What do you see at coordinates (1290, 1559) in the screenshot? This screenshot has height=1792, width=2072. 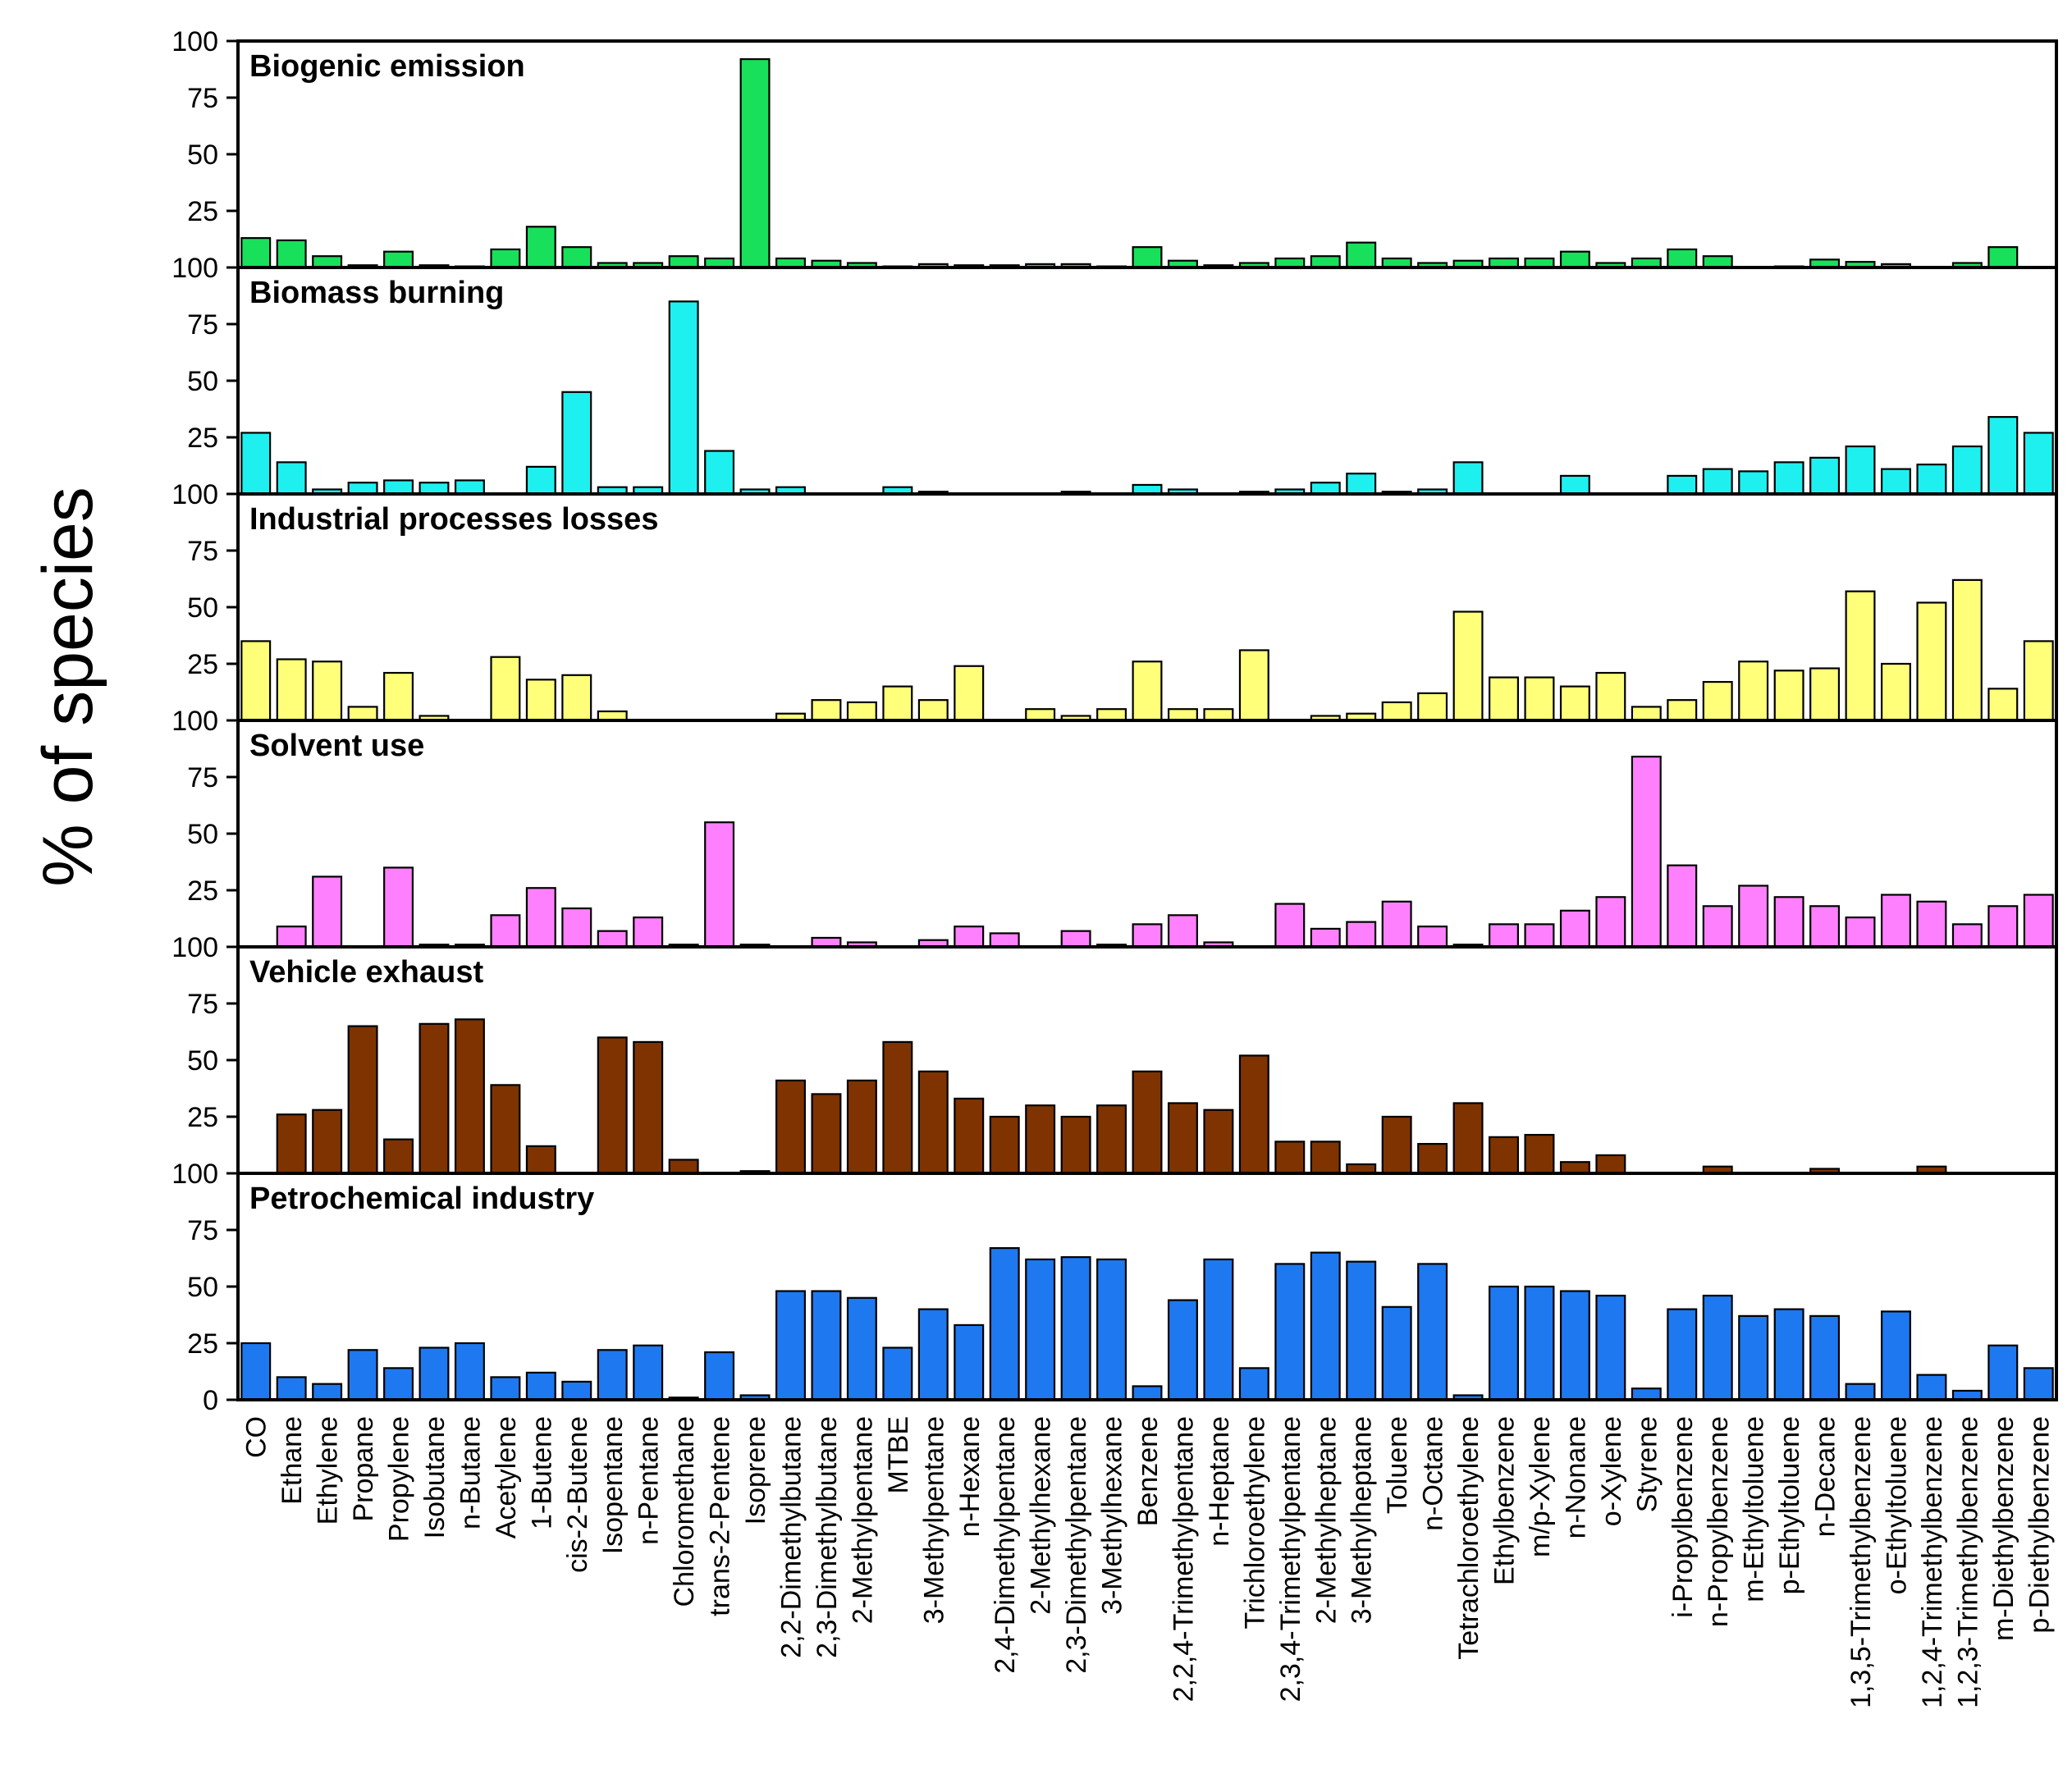 I see `category-label: 2,3,4-Trimethylpentane` at bounding box center [1290, 1559].